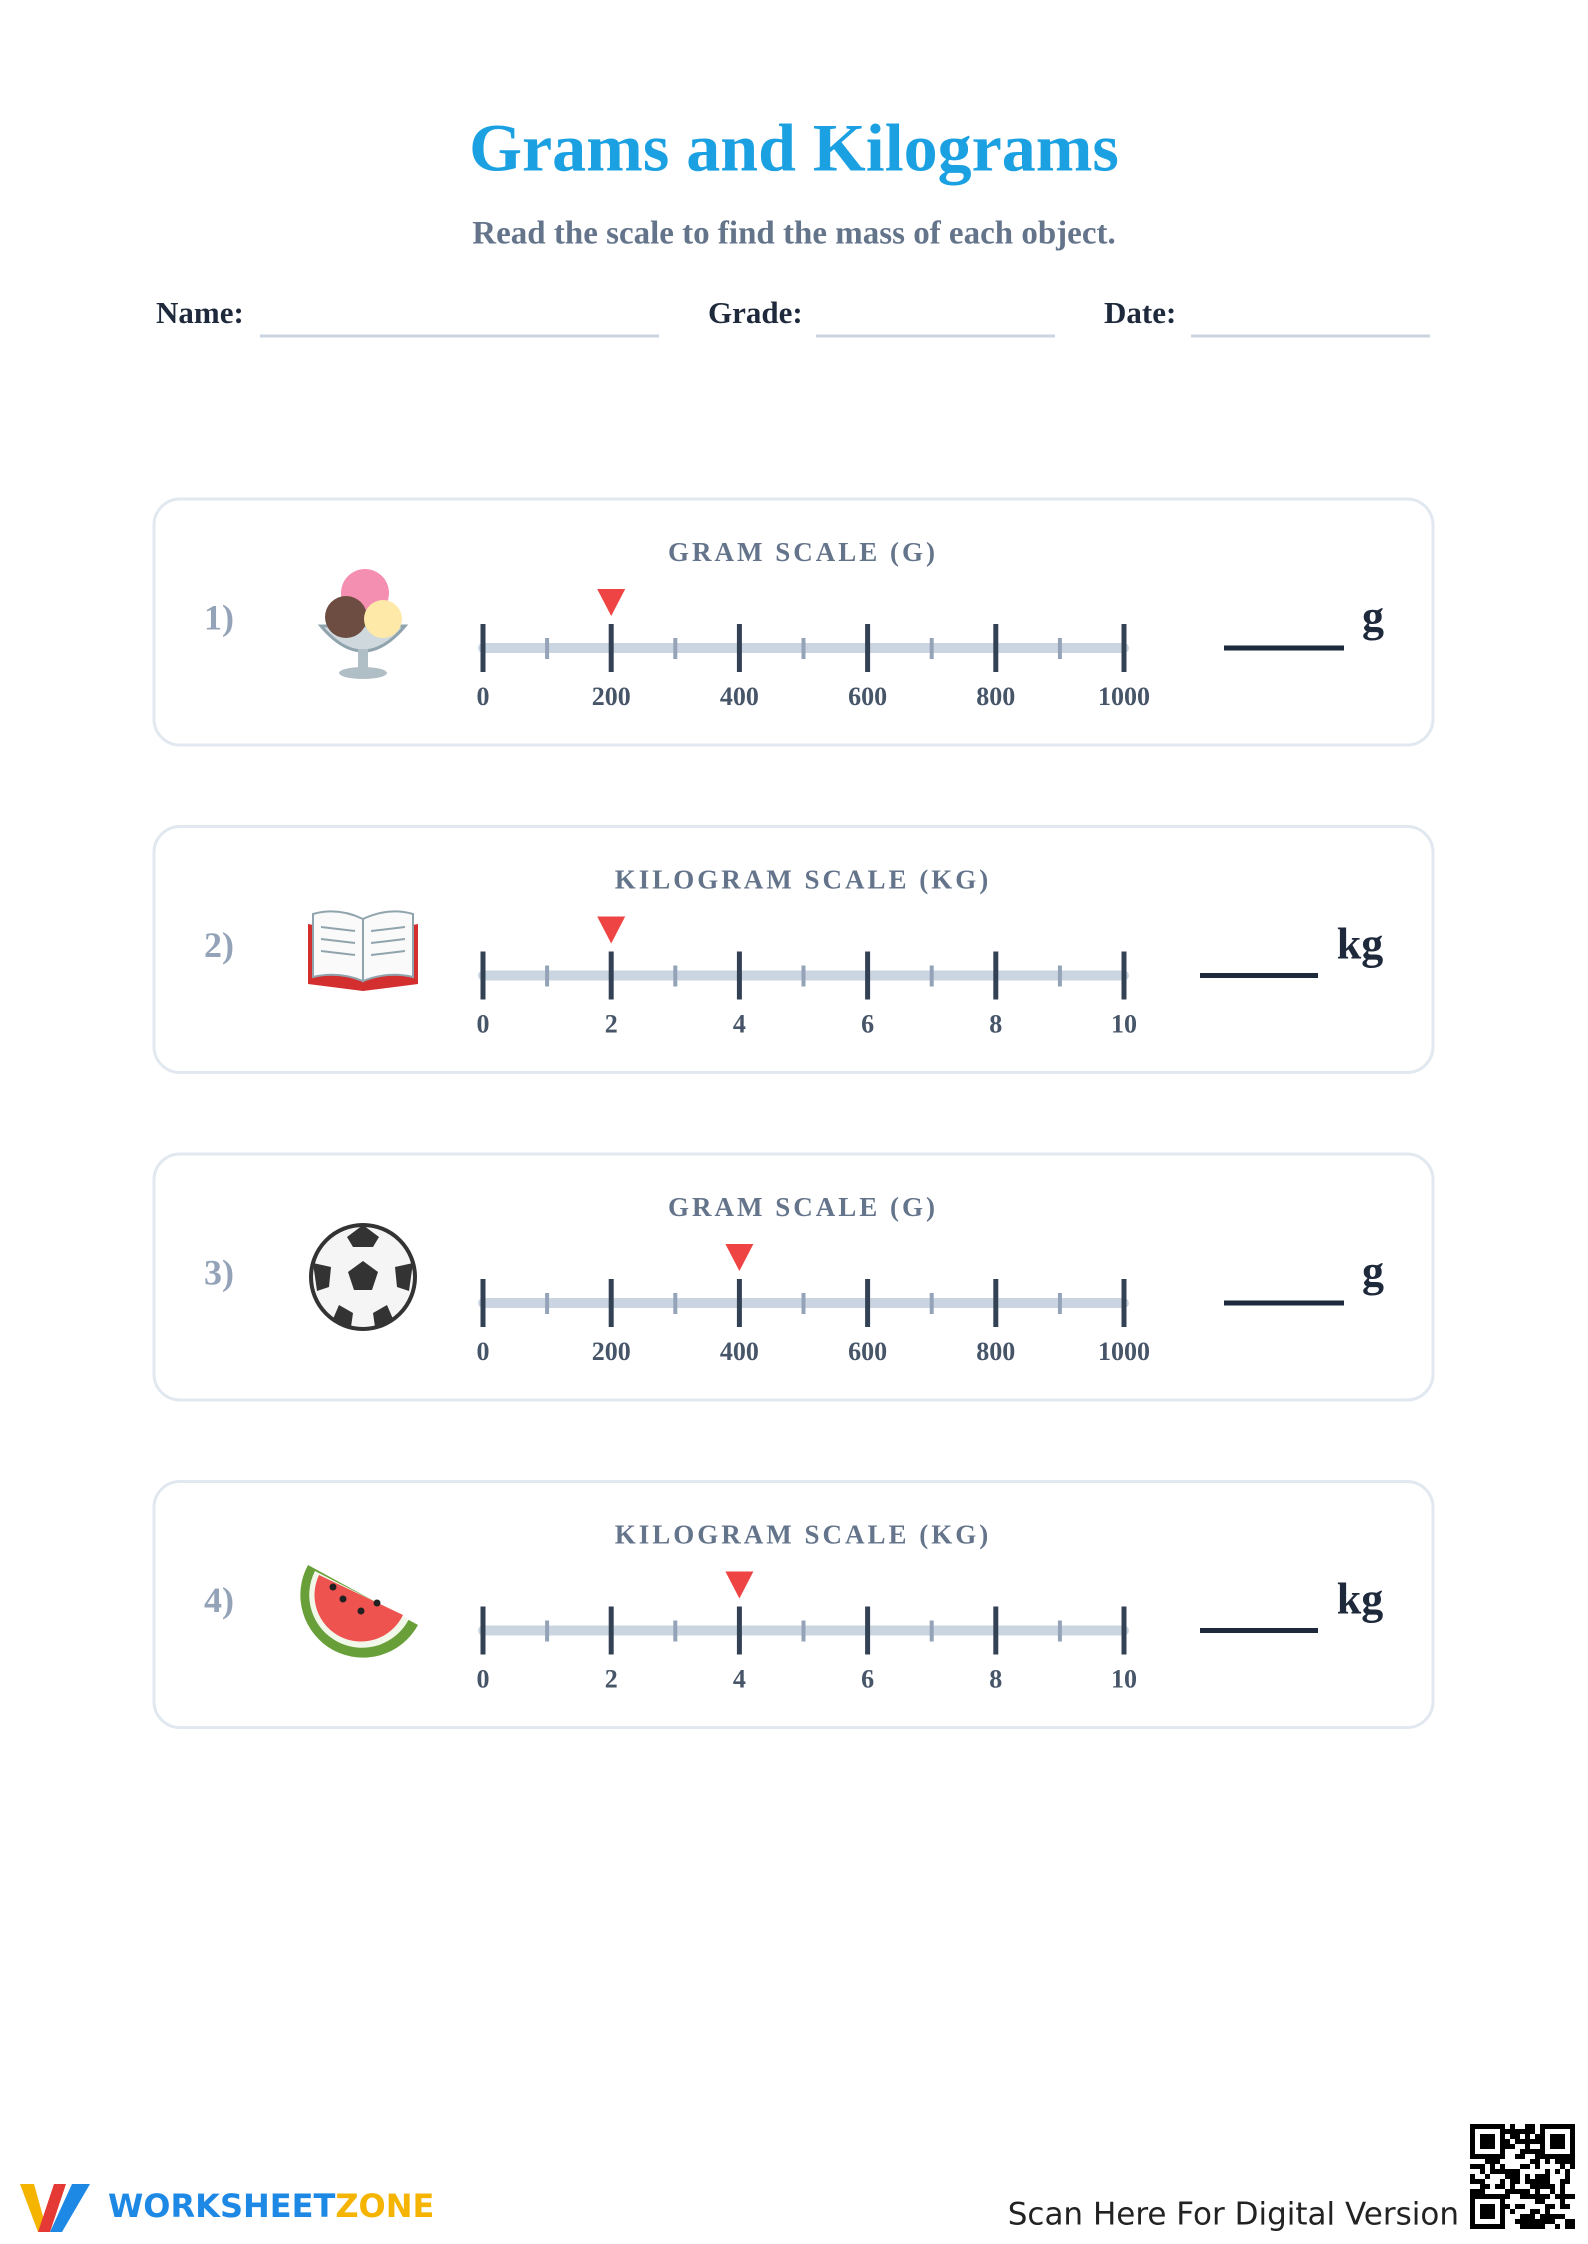  I want to click on date-label: Date:, so click(1140, 312).